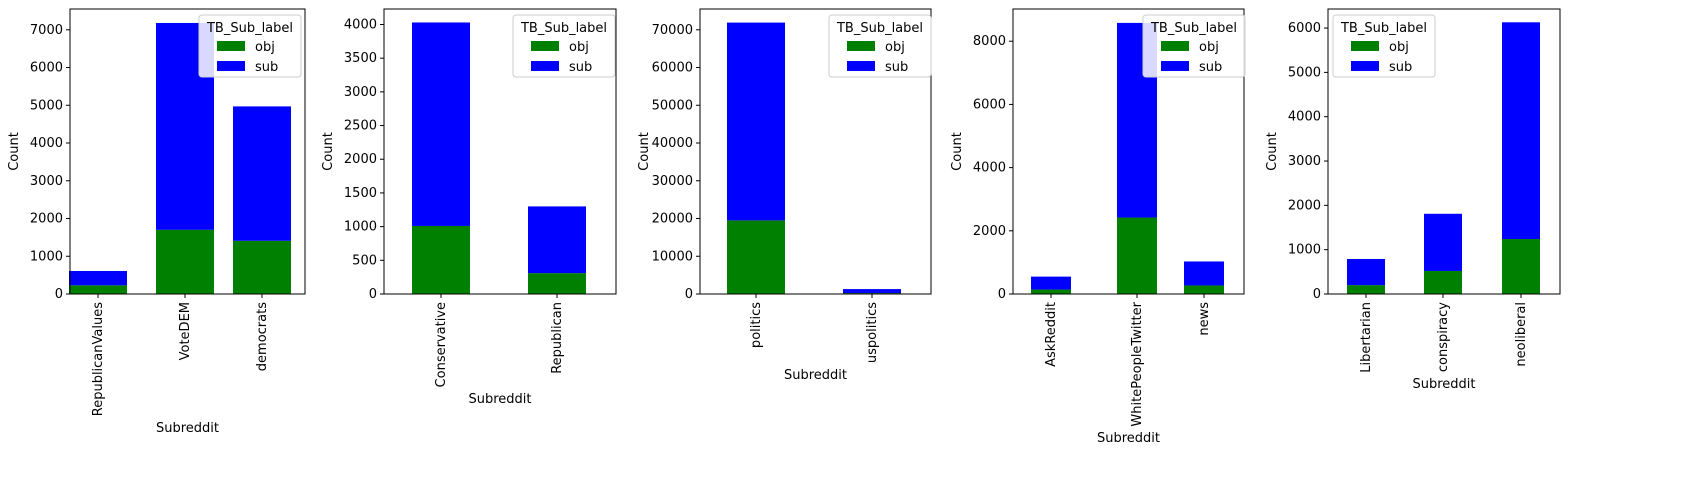 The height and width of the screenshot is (490, 1690). I want to click on bar-sub-Libertarian, so click(1366, 272).